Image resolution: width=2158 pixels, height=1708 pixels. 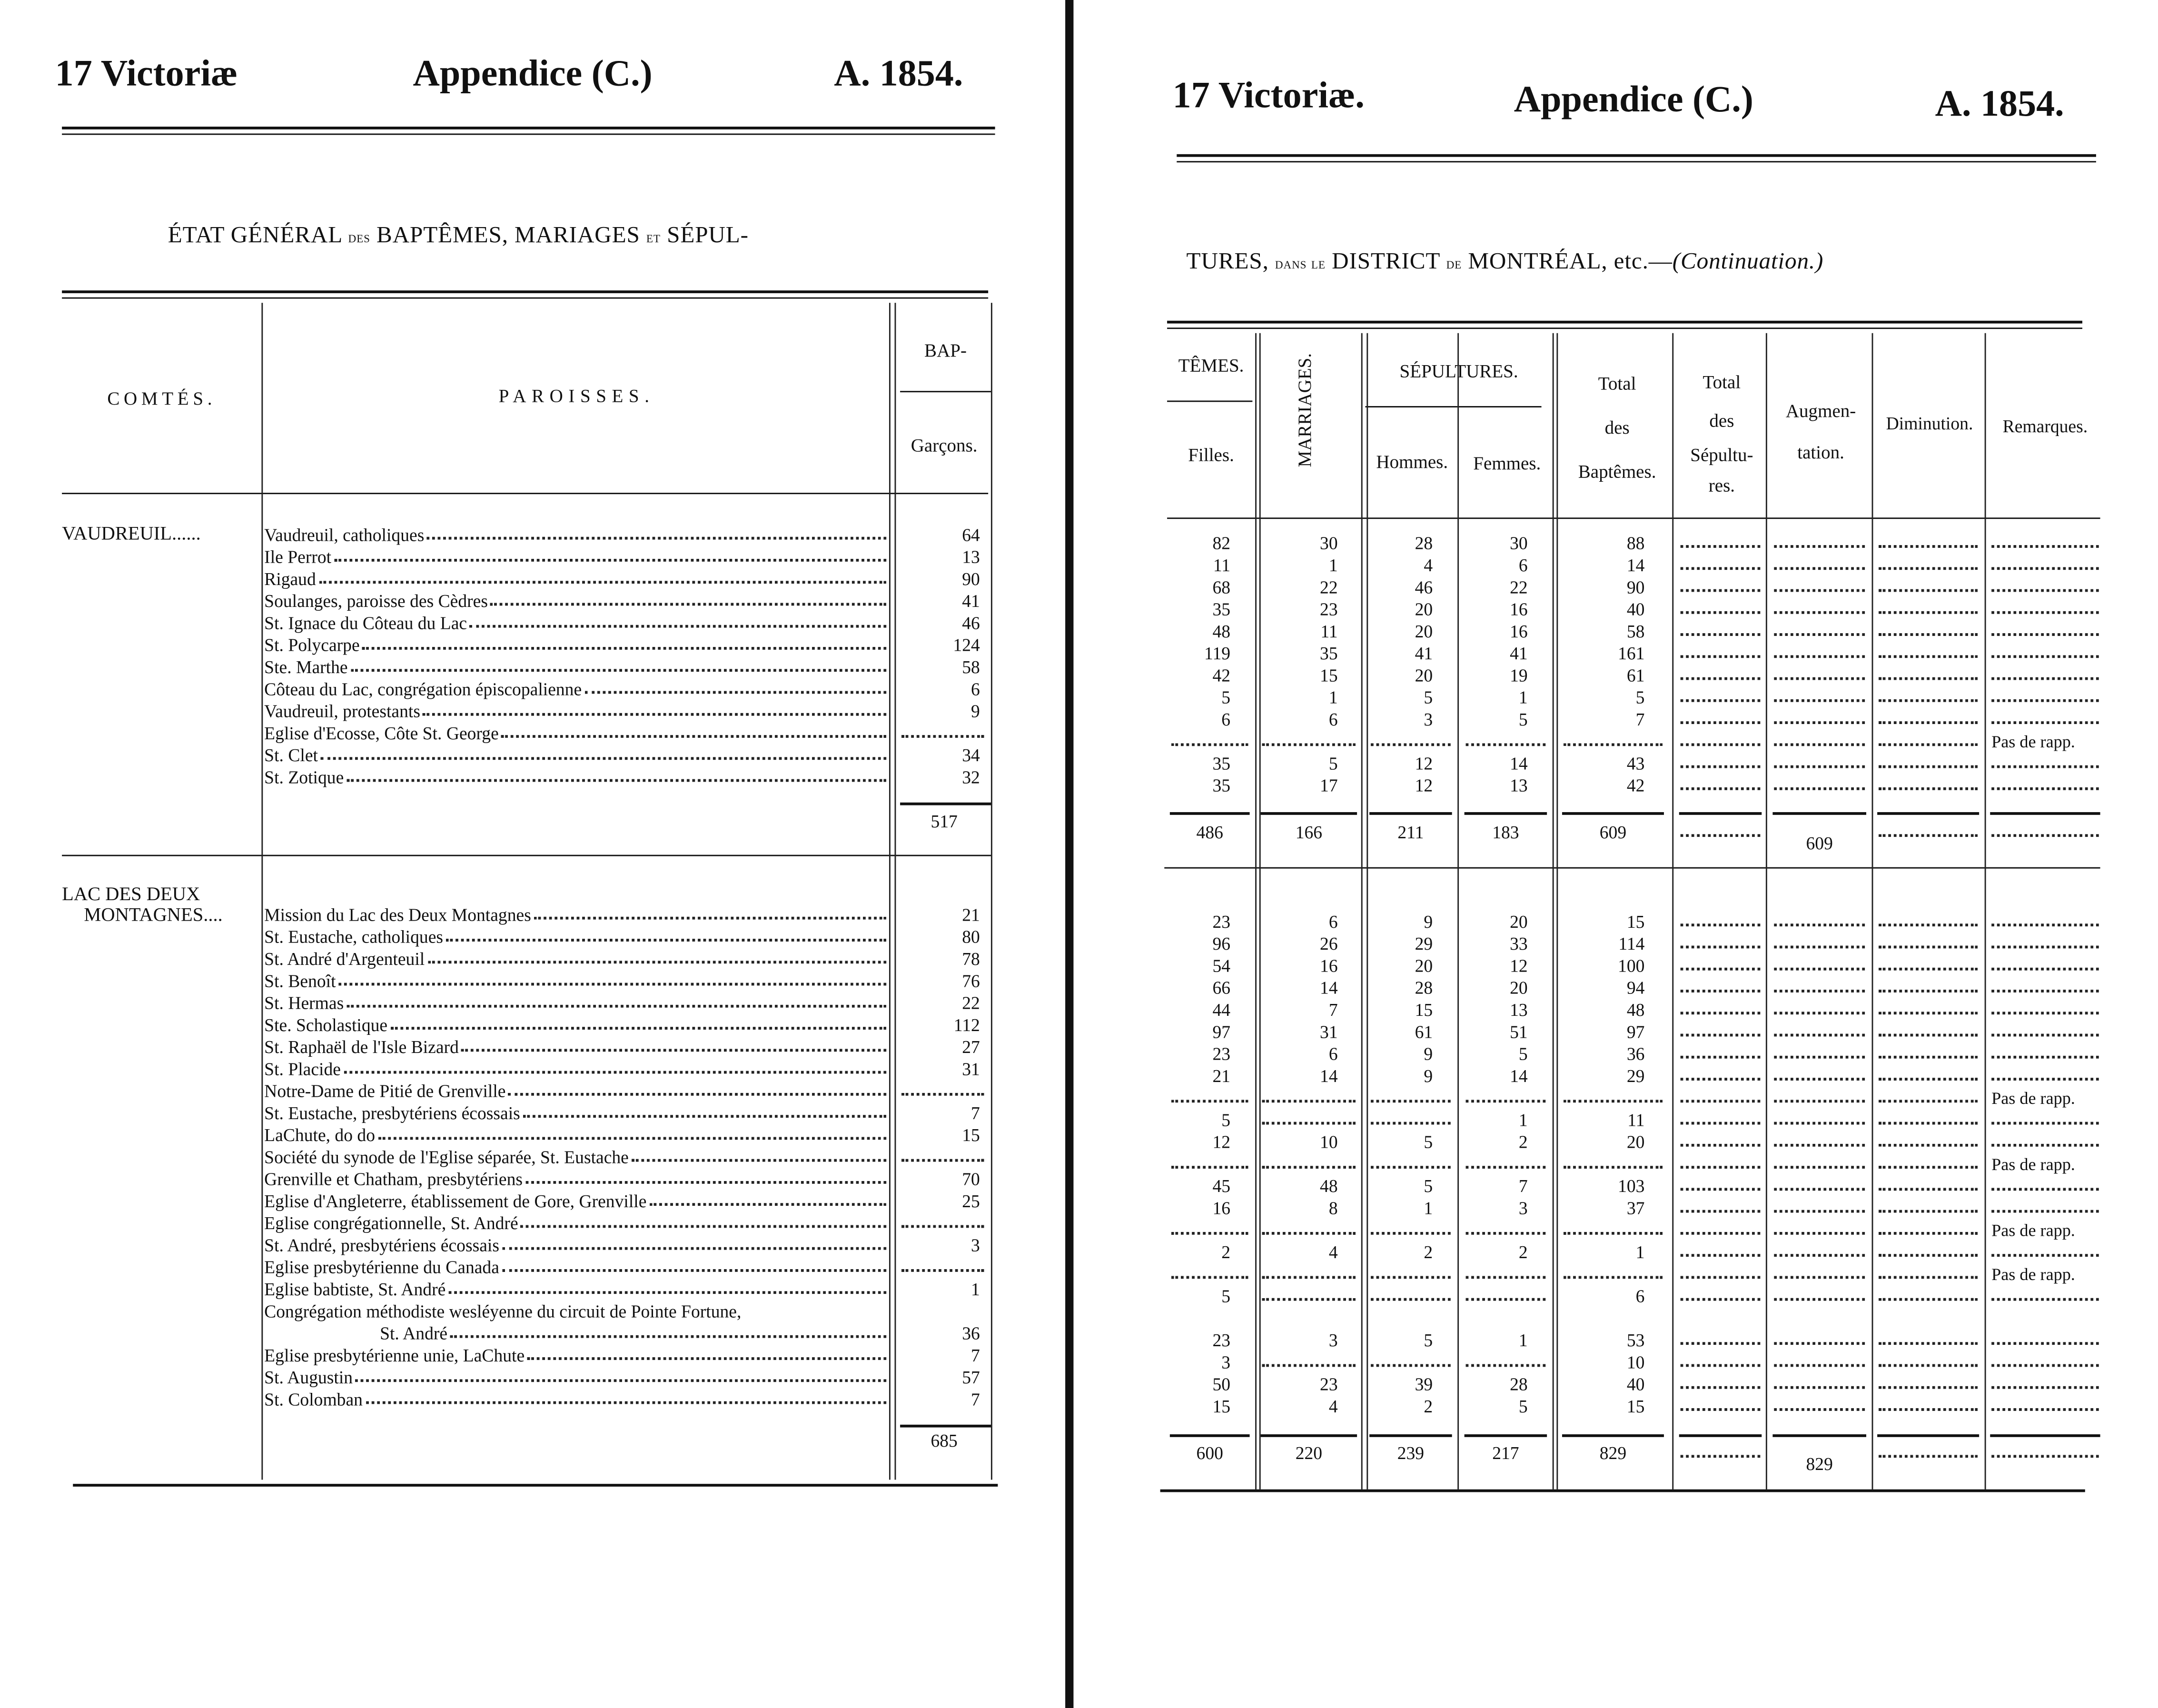 I want to click on value-mariages: 22, so click(x=1329, y=586).